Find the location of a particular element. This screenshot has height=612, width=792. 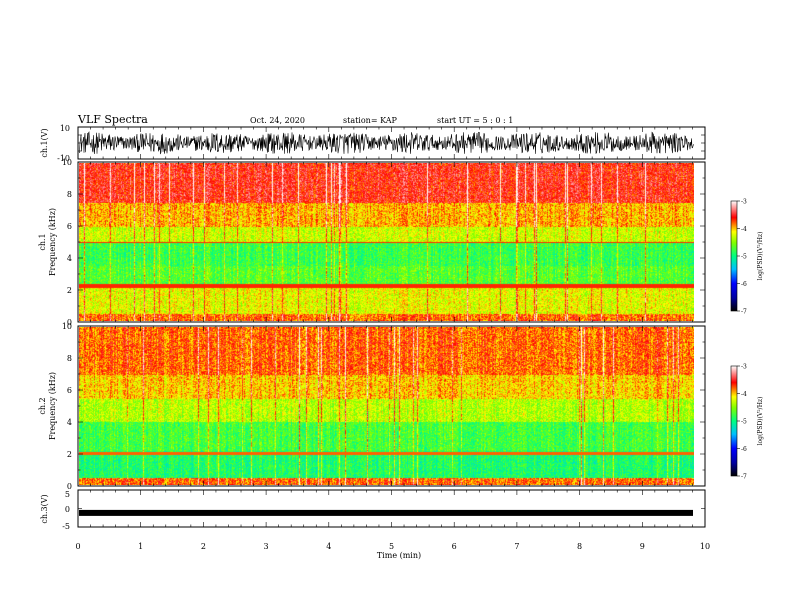

x-tick-label: 3 is located at coordinates (266, 546).